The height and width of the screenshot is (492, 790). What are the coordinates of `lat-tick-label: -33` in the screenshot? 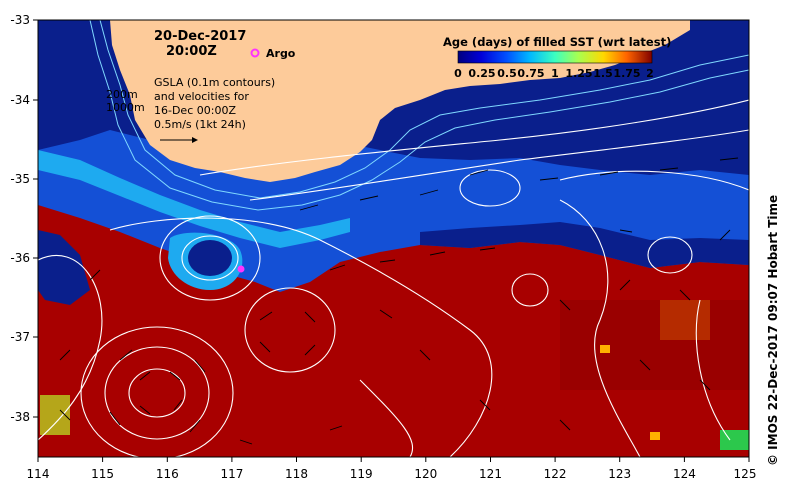 It's located at (20, 20).